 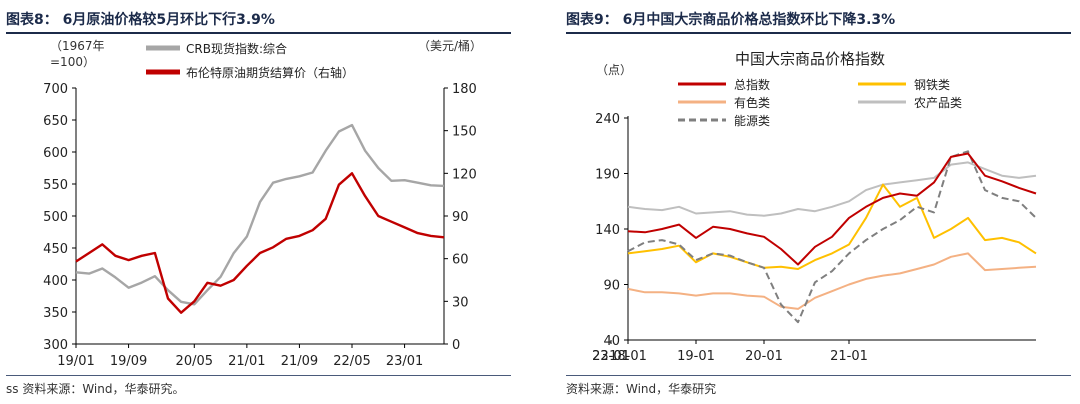 I want to click on legend-label-5: 能源类, so click(x=752, y=121).